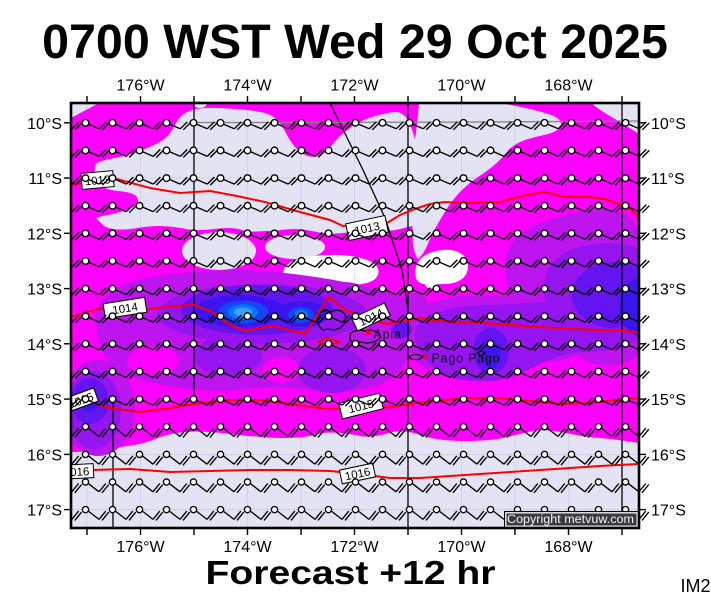  What do you see at coordinates (126, 309) in the screenshot?
I see `svg-text: 1014` at bounding box center [126, 309].